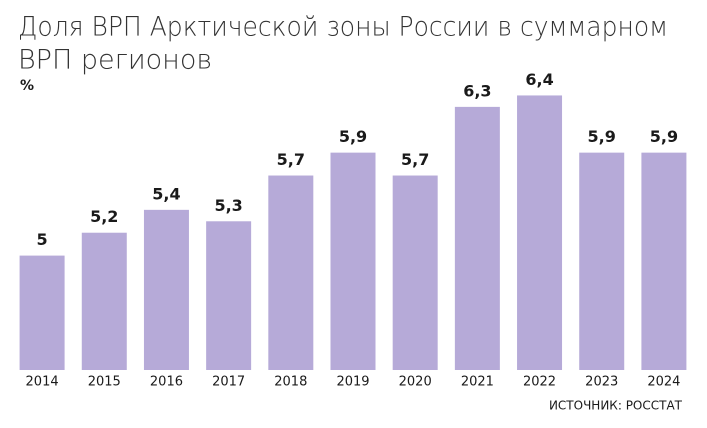 This screenshot has width=707, height=428. Describe the element at coordinates (27, 86) in the screenshot. I see `unit-label: %` at that location.